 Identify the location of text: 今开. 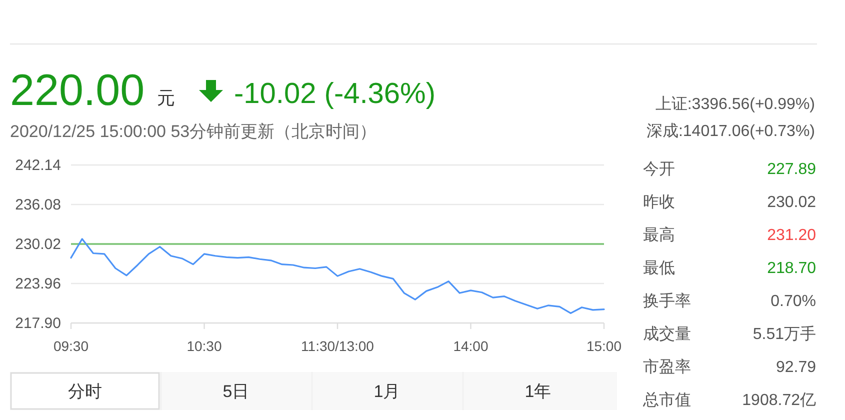
(659, 169).